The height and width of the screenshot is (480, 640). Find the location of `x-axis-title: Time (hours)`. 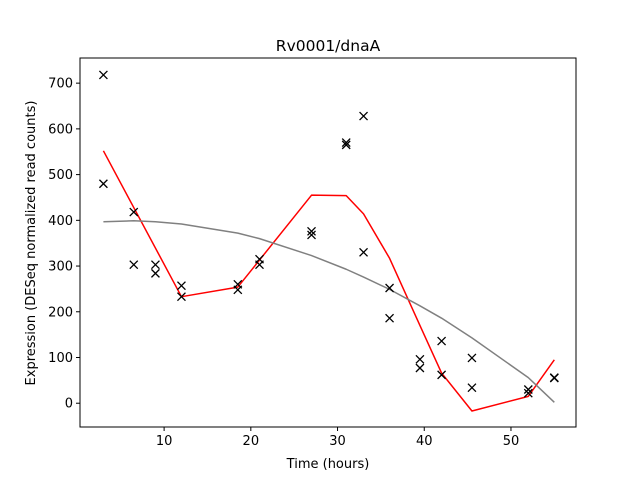

x-axis-title: Time (hours) is located at coordinates (328, 464).